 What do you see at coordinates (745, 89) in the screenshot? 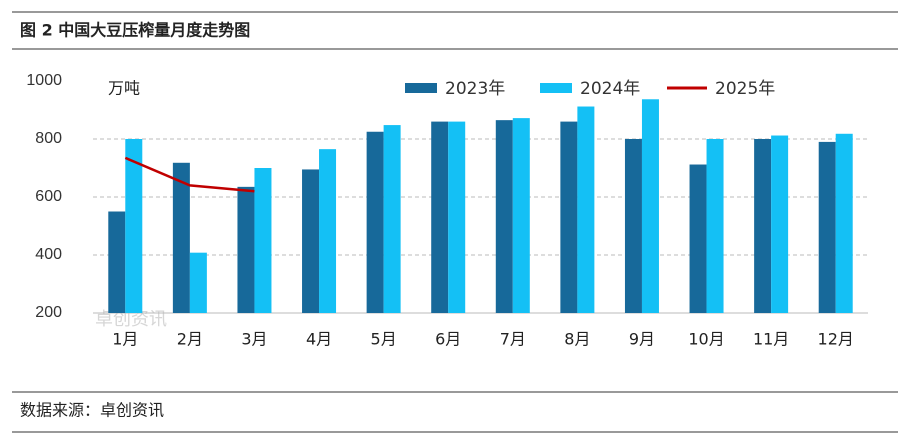
I see `legend-label: 2025年` at bounding box center [745, 89].